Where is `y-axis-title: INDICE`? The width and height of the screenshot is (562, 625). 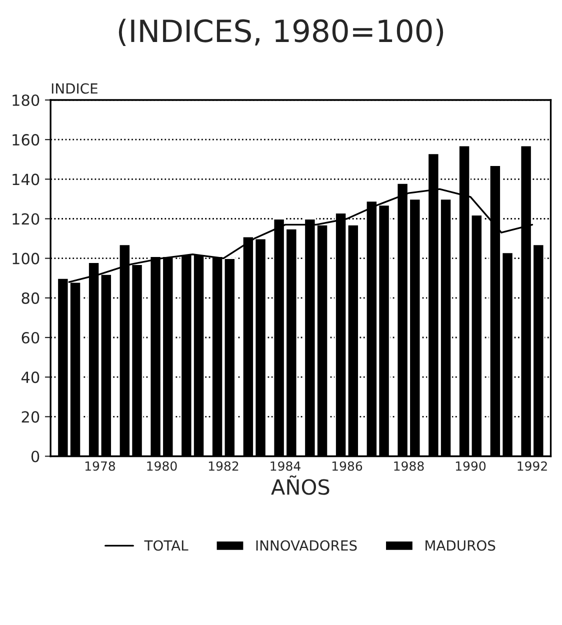 y-axis-title: INDICE is located at coordinates (75, 88).